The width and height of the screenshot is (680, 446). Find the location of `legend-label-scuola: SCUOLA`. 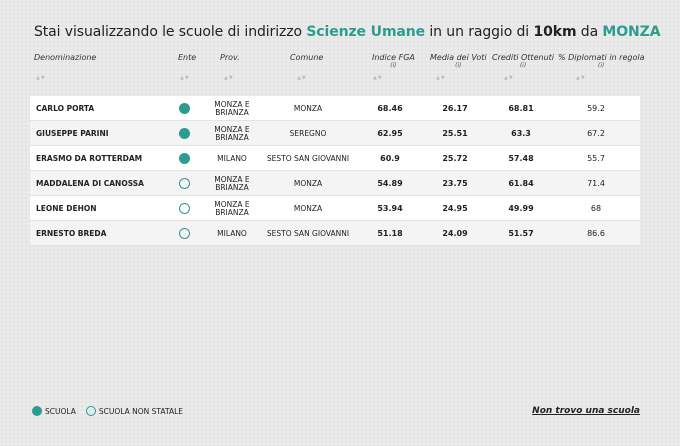

legend-label-scuola: SCUOLA is located at coordinates (60, 411).